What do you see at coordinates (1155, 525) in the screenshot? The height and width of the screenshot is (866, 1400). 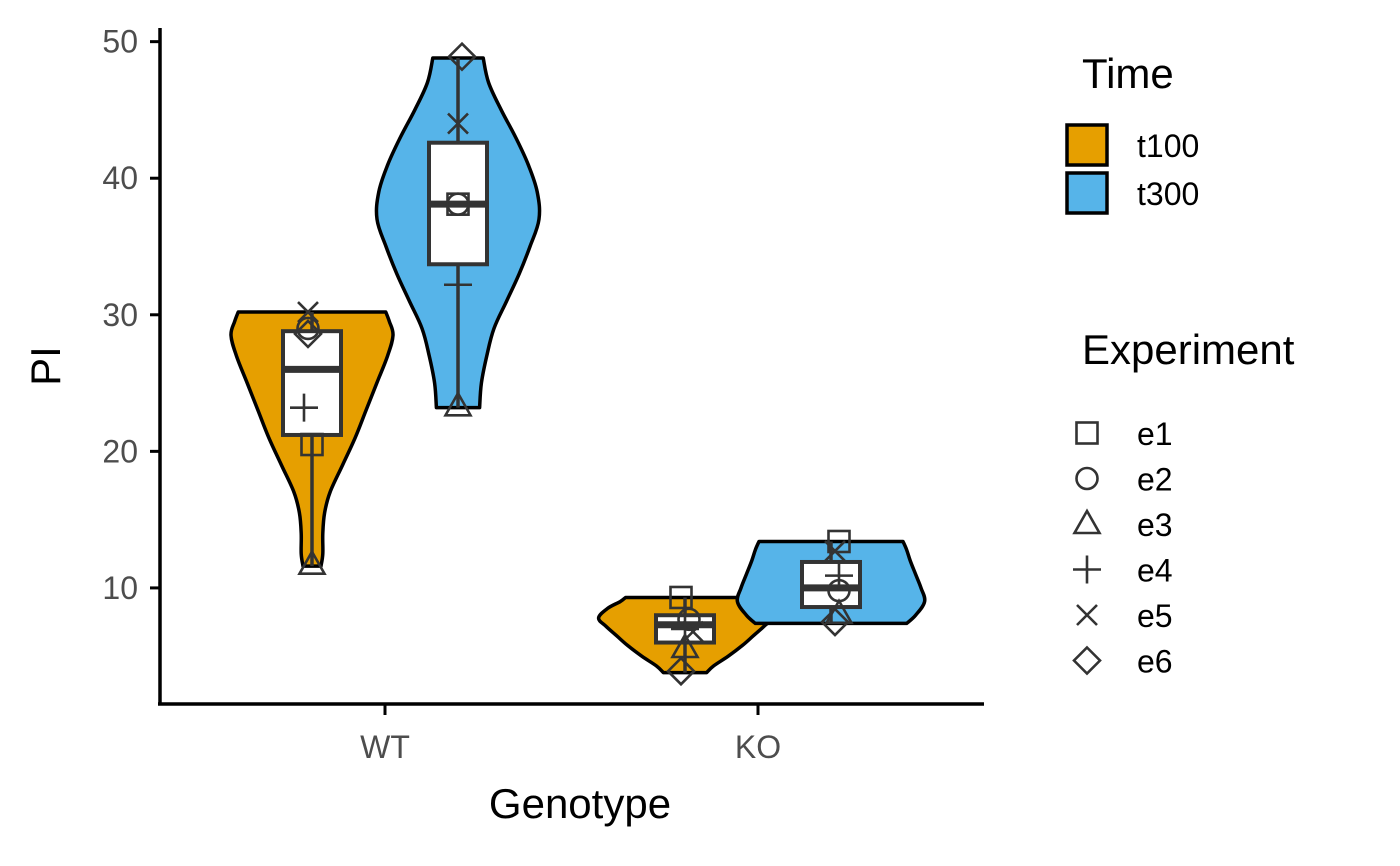 I see `legend-label-e3: e3` at bounding box center [1155, 525].